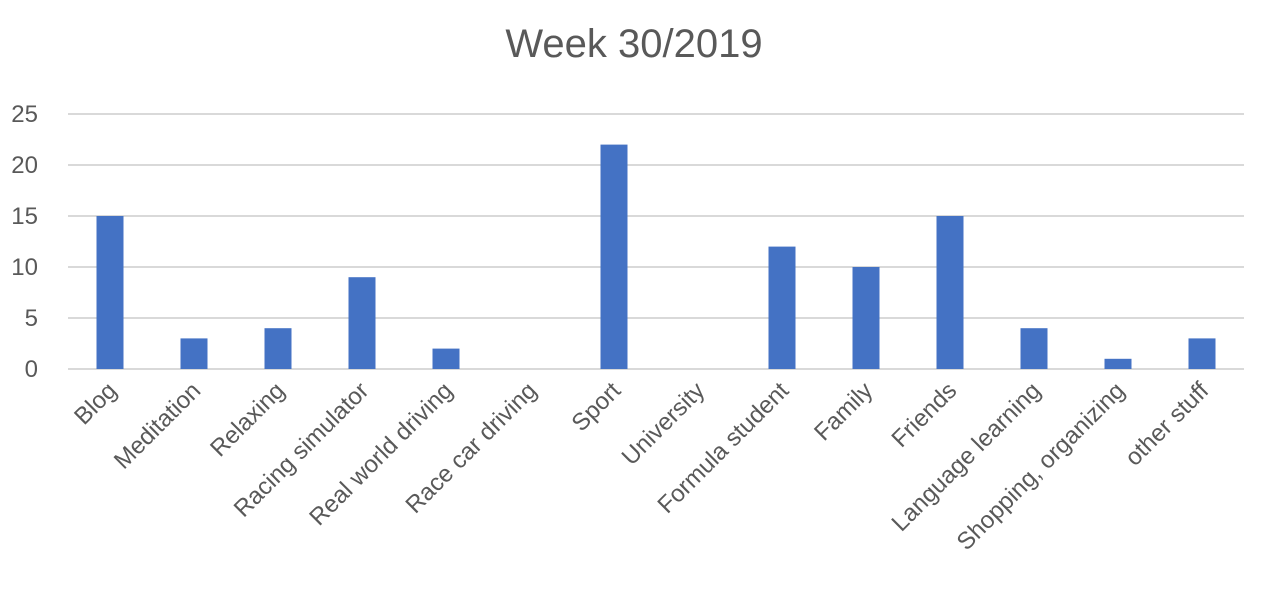 The width and height of the screenshot is (1272, 604). I want to click on bar-blog, so click(110, 292).